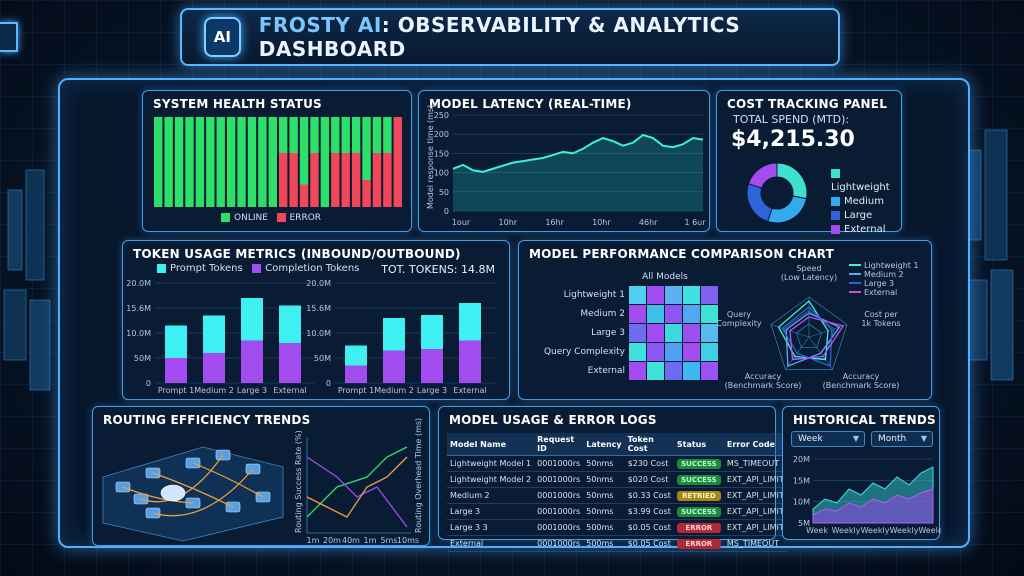 The image size is (1024, 576). What do you see at coordinates (809, 336) in the screenshot?
I see `radar-ring` at bounding box center [809, 336].